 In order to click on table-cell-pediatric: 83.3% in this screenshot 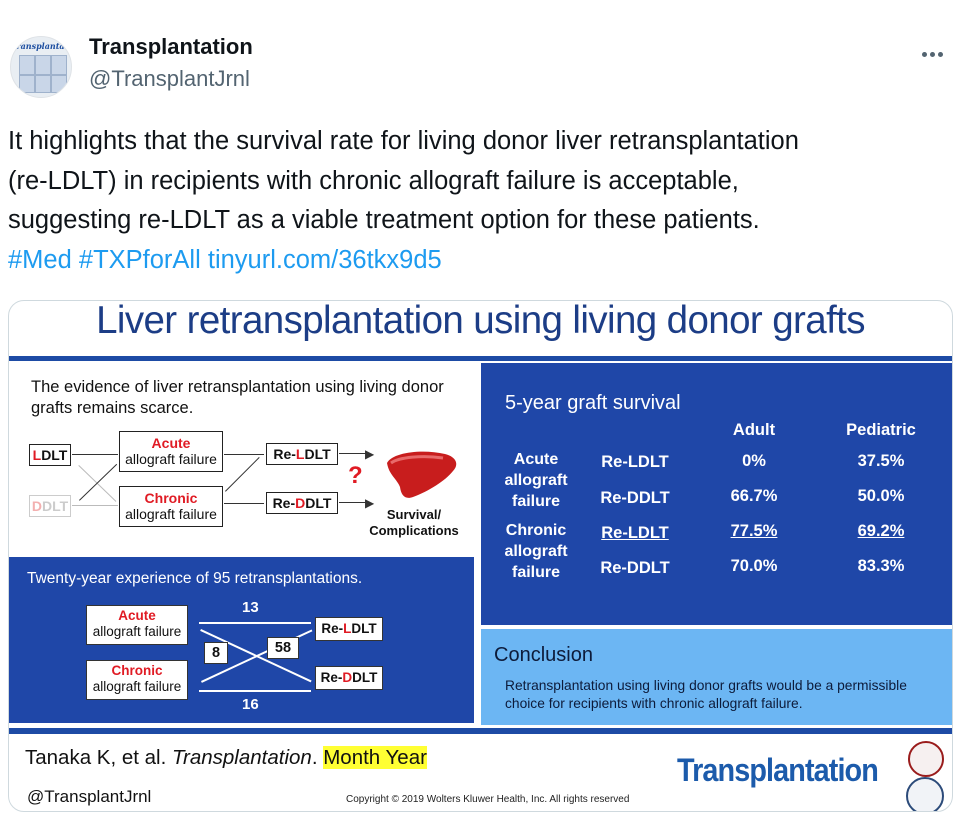, I will do `click(881, 566)`.